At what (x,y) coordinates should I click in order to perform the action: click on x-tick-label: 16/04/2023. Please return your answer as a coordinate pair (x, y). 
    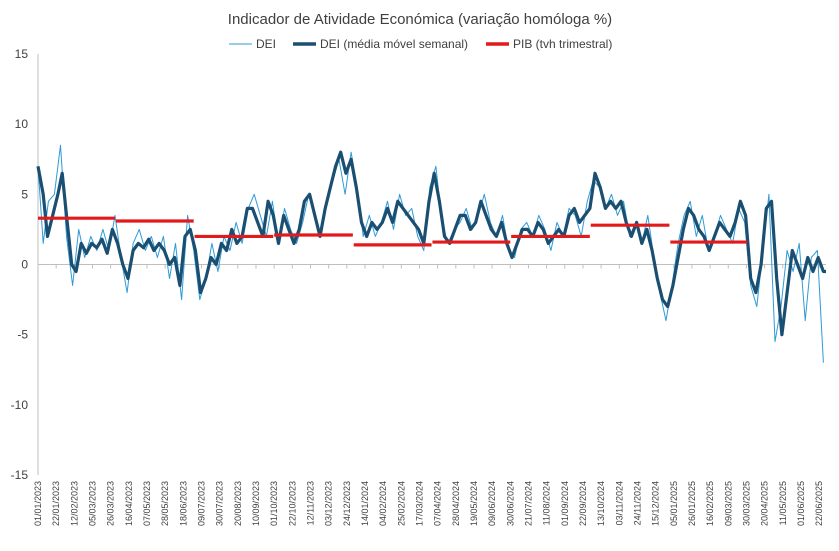
    Looking at the image, I should click on (129, 503).